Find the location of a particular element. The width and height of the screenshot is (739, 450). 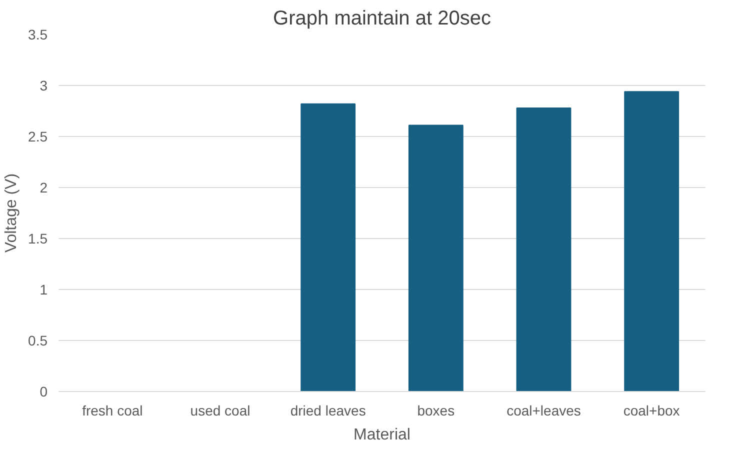

x-tick-label: coal+leaves is located at coordinates (543, 410).